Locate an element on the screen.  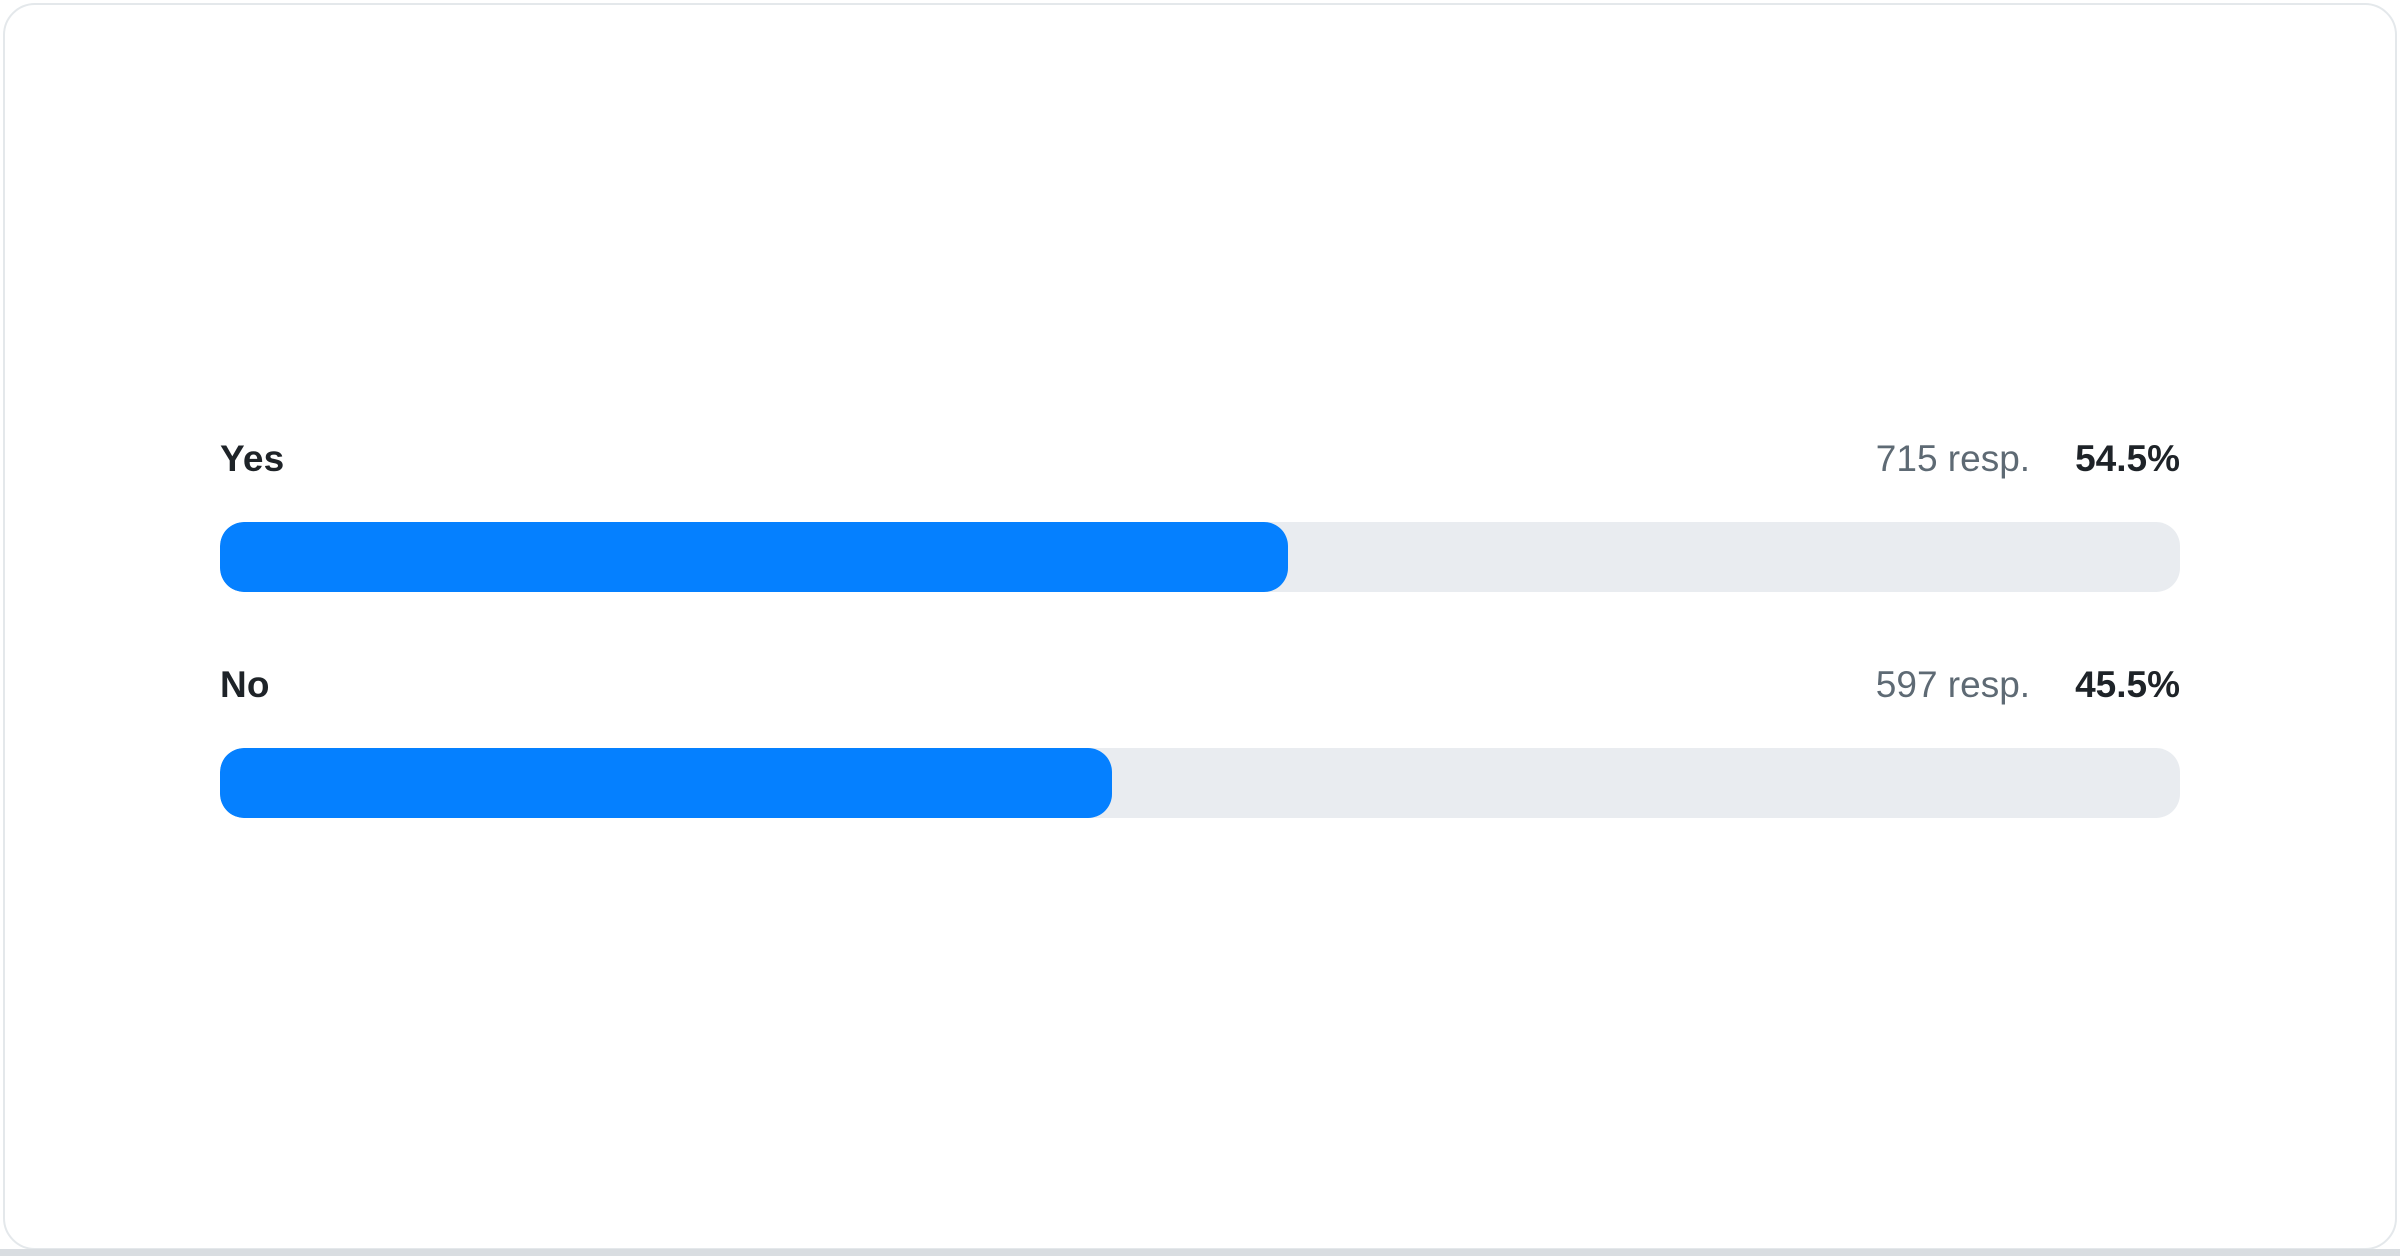
option-label: No is located at coordinates (245, 684).